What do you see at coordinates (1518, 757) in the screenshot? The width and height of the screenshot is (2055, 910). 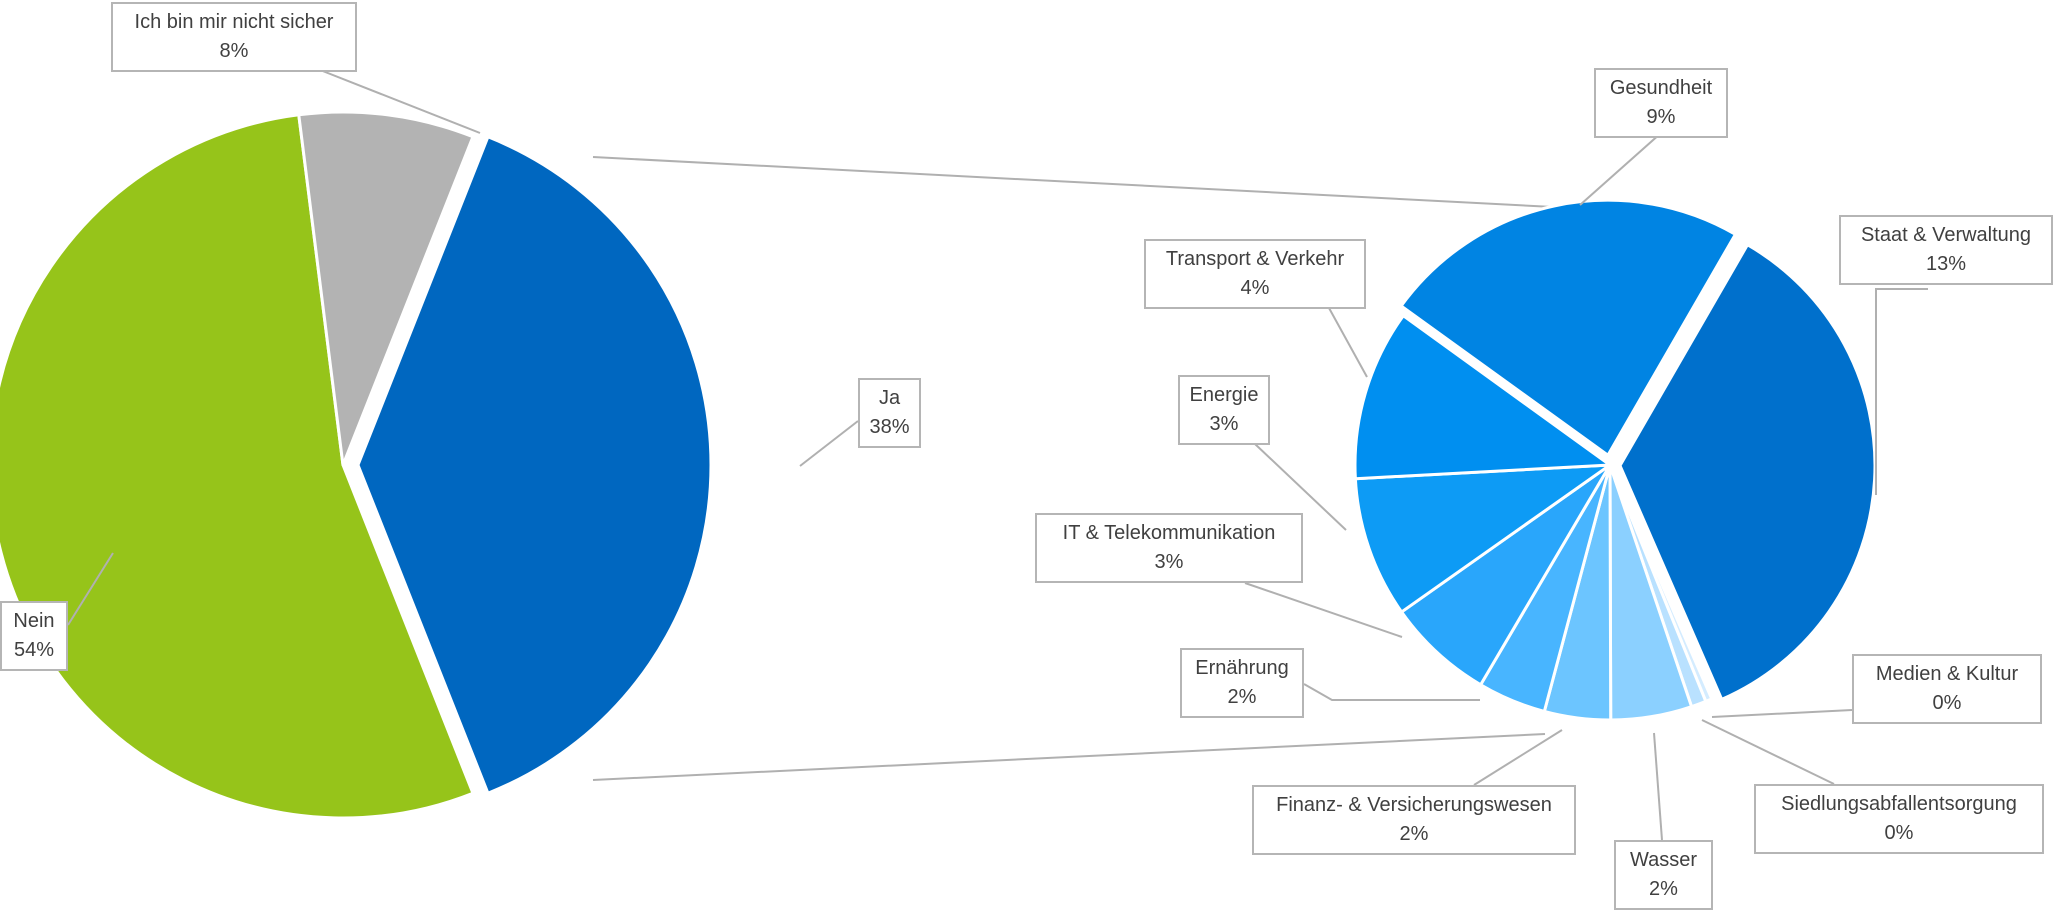 I see `leader-finanz-und-versicherungswesen` at bounding box center [1518, 757].